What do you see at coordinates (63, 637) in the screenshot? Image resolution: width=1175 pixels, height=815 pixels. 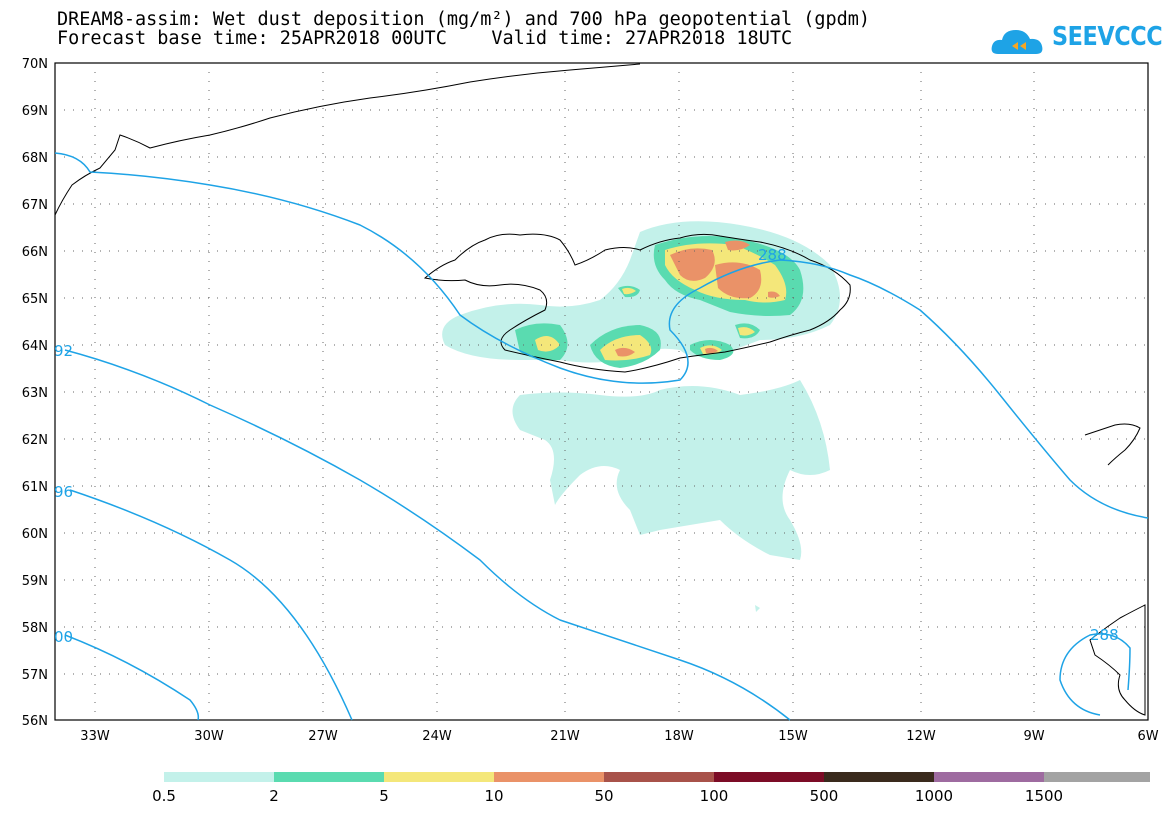 I see `contour-label: 00` at bounding box center [63, 637].